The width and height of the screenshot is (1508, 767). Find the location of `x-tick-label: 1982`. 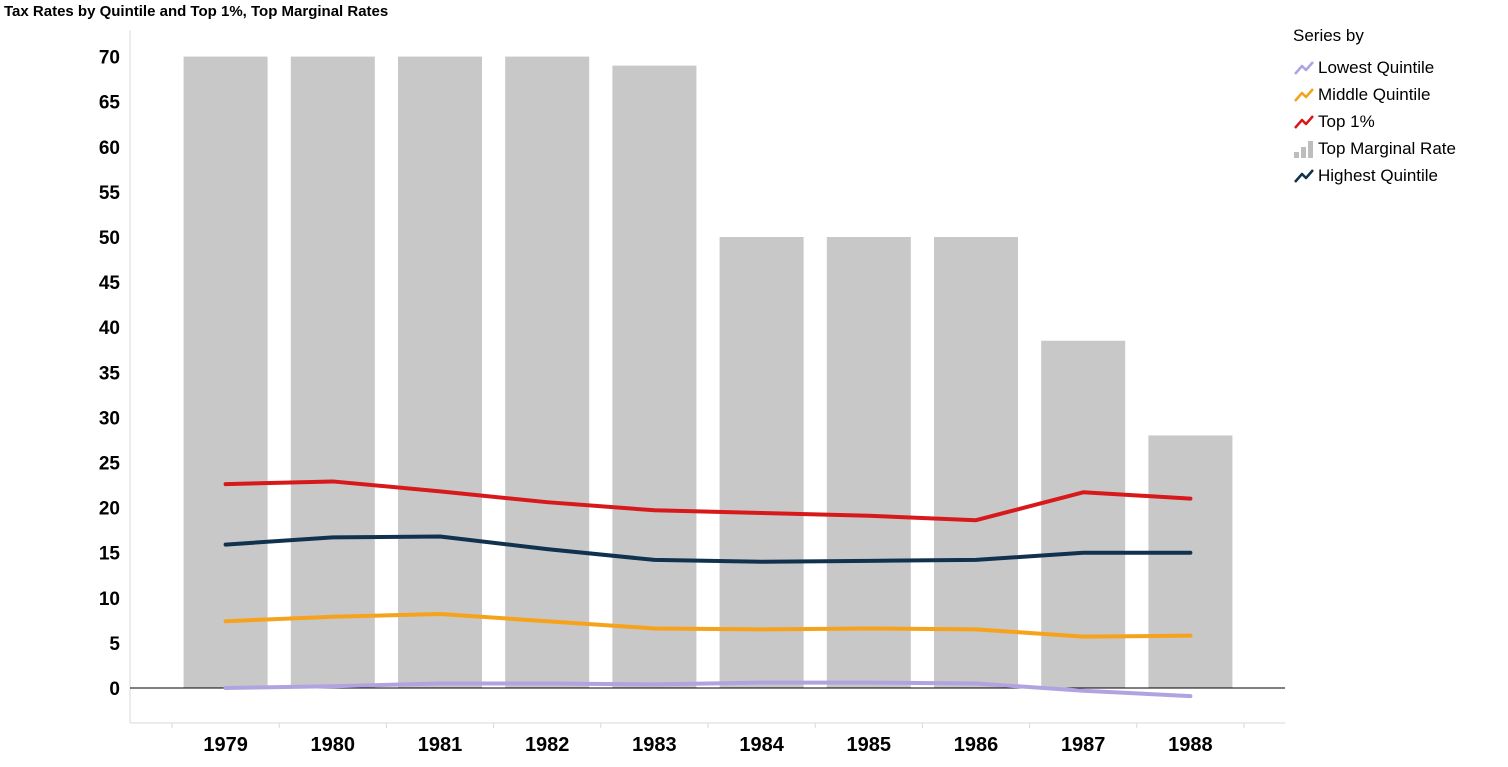

x-tick-label: 1982 is located at coordinates (547, 745).